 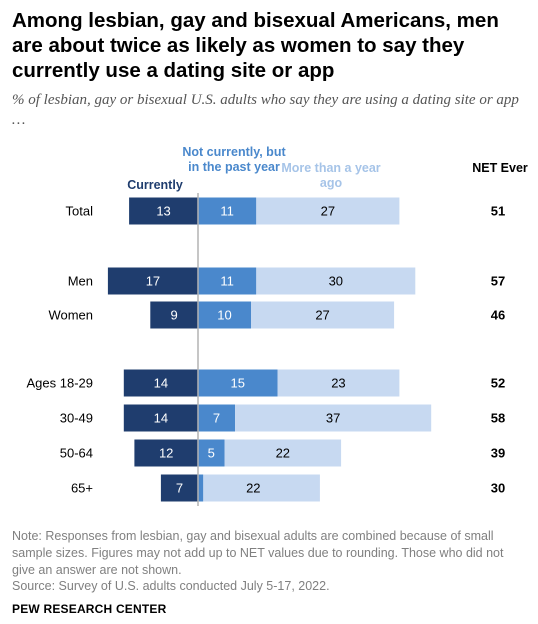 I want to click on value-label-currently: 9, so click(x=174, y=315).